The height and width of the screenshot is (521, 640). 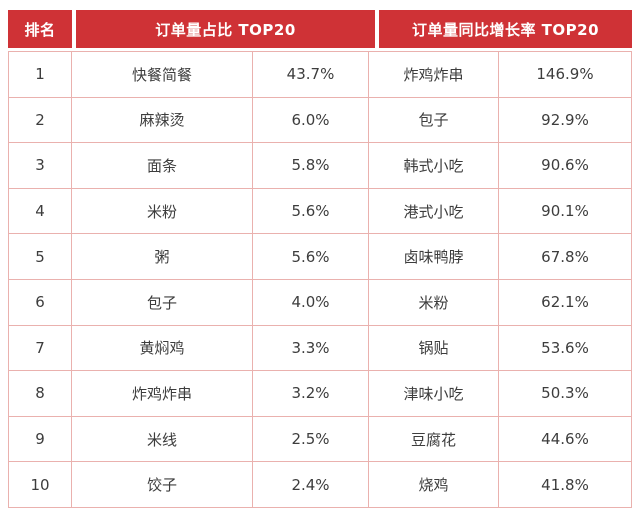 What do you see at coordinates (40, 165) in the screenshot?
I see `rank-cell: 3` at bounding box center [40, 165].